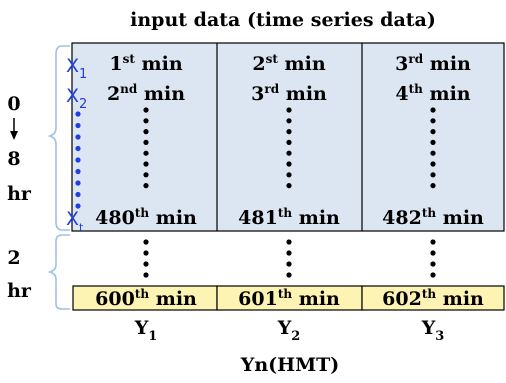  Describe the element at coordinates (289, 93) in the screenshot. I see `cell-col2-row2: 3rd min` at that location.